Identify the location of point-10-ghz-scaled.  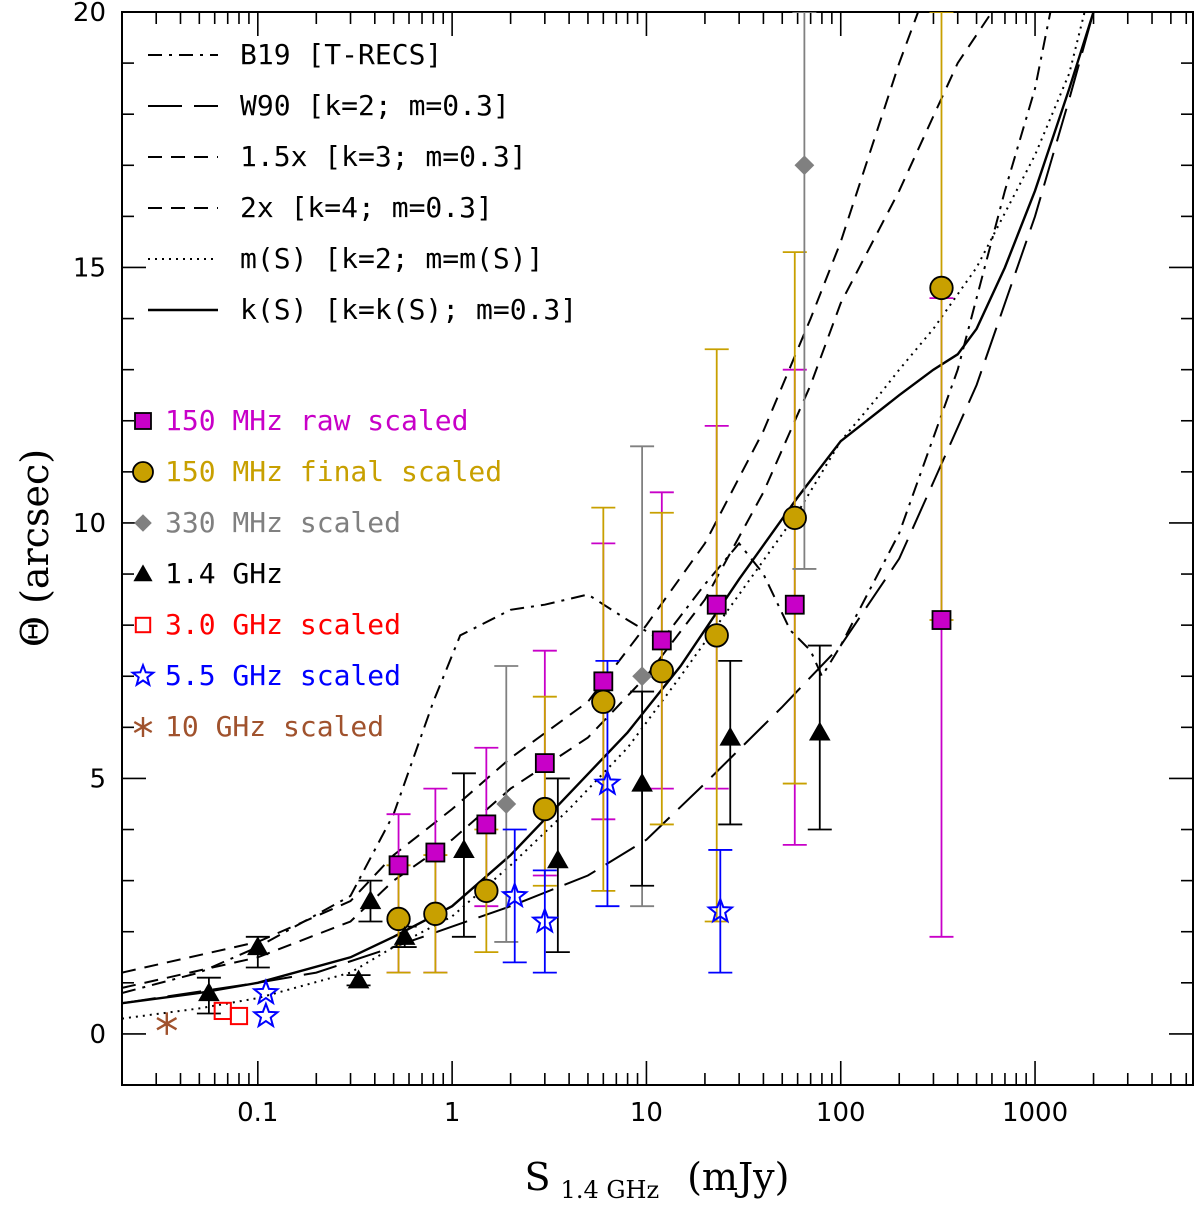
(167, 1023).